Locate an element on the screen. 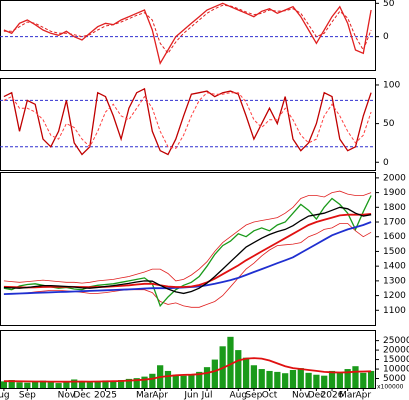  y-tick-label: 25000 is located at coordinates (396, 341).